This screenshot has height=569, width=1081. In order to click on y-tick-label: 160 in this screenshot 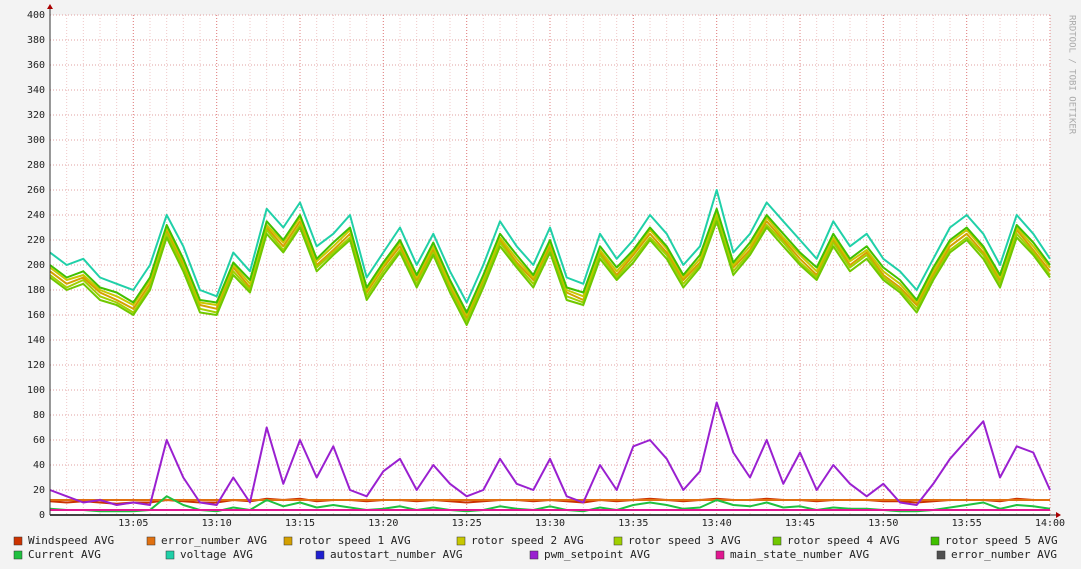, I will do `click(36, 315)`.